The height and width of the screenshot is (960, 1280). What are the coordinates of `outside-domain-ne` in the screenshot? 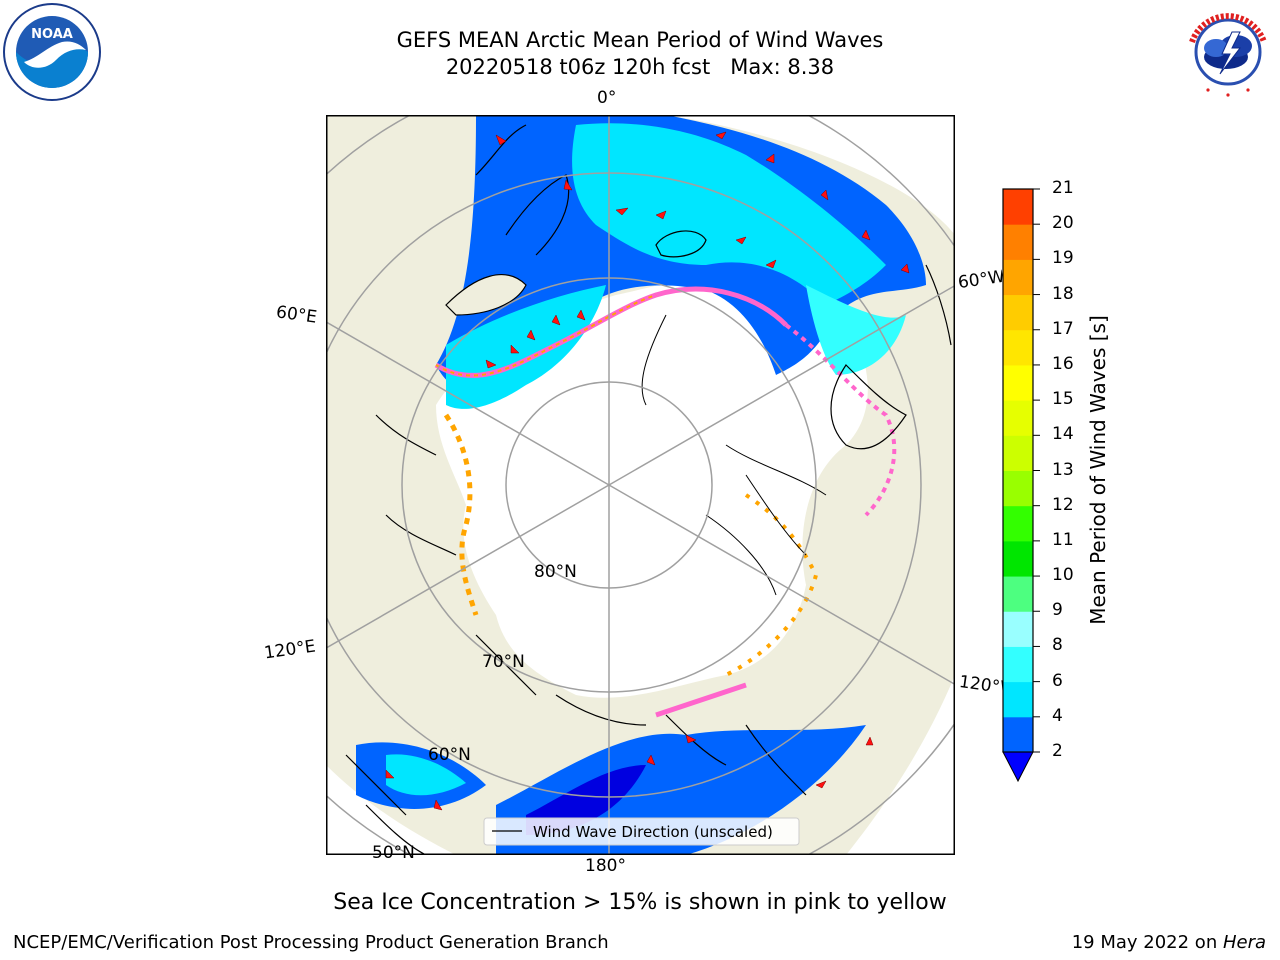 It's located at (810, 175).